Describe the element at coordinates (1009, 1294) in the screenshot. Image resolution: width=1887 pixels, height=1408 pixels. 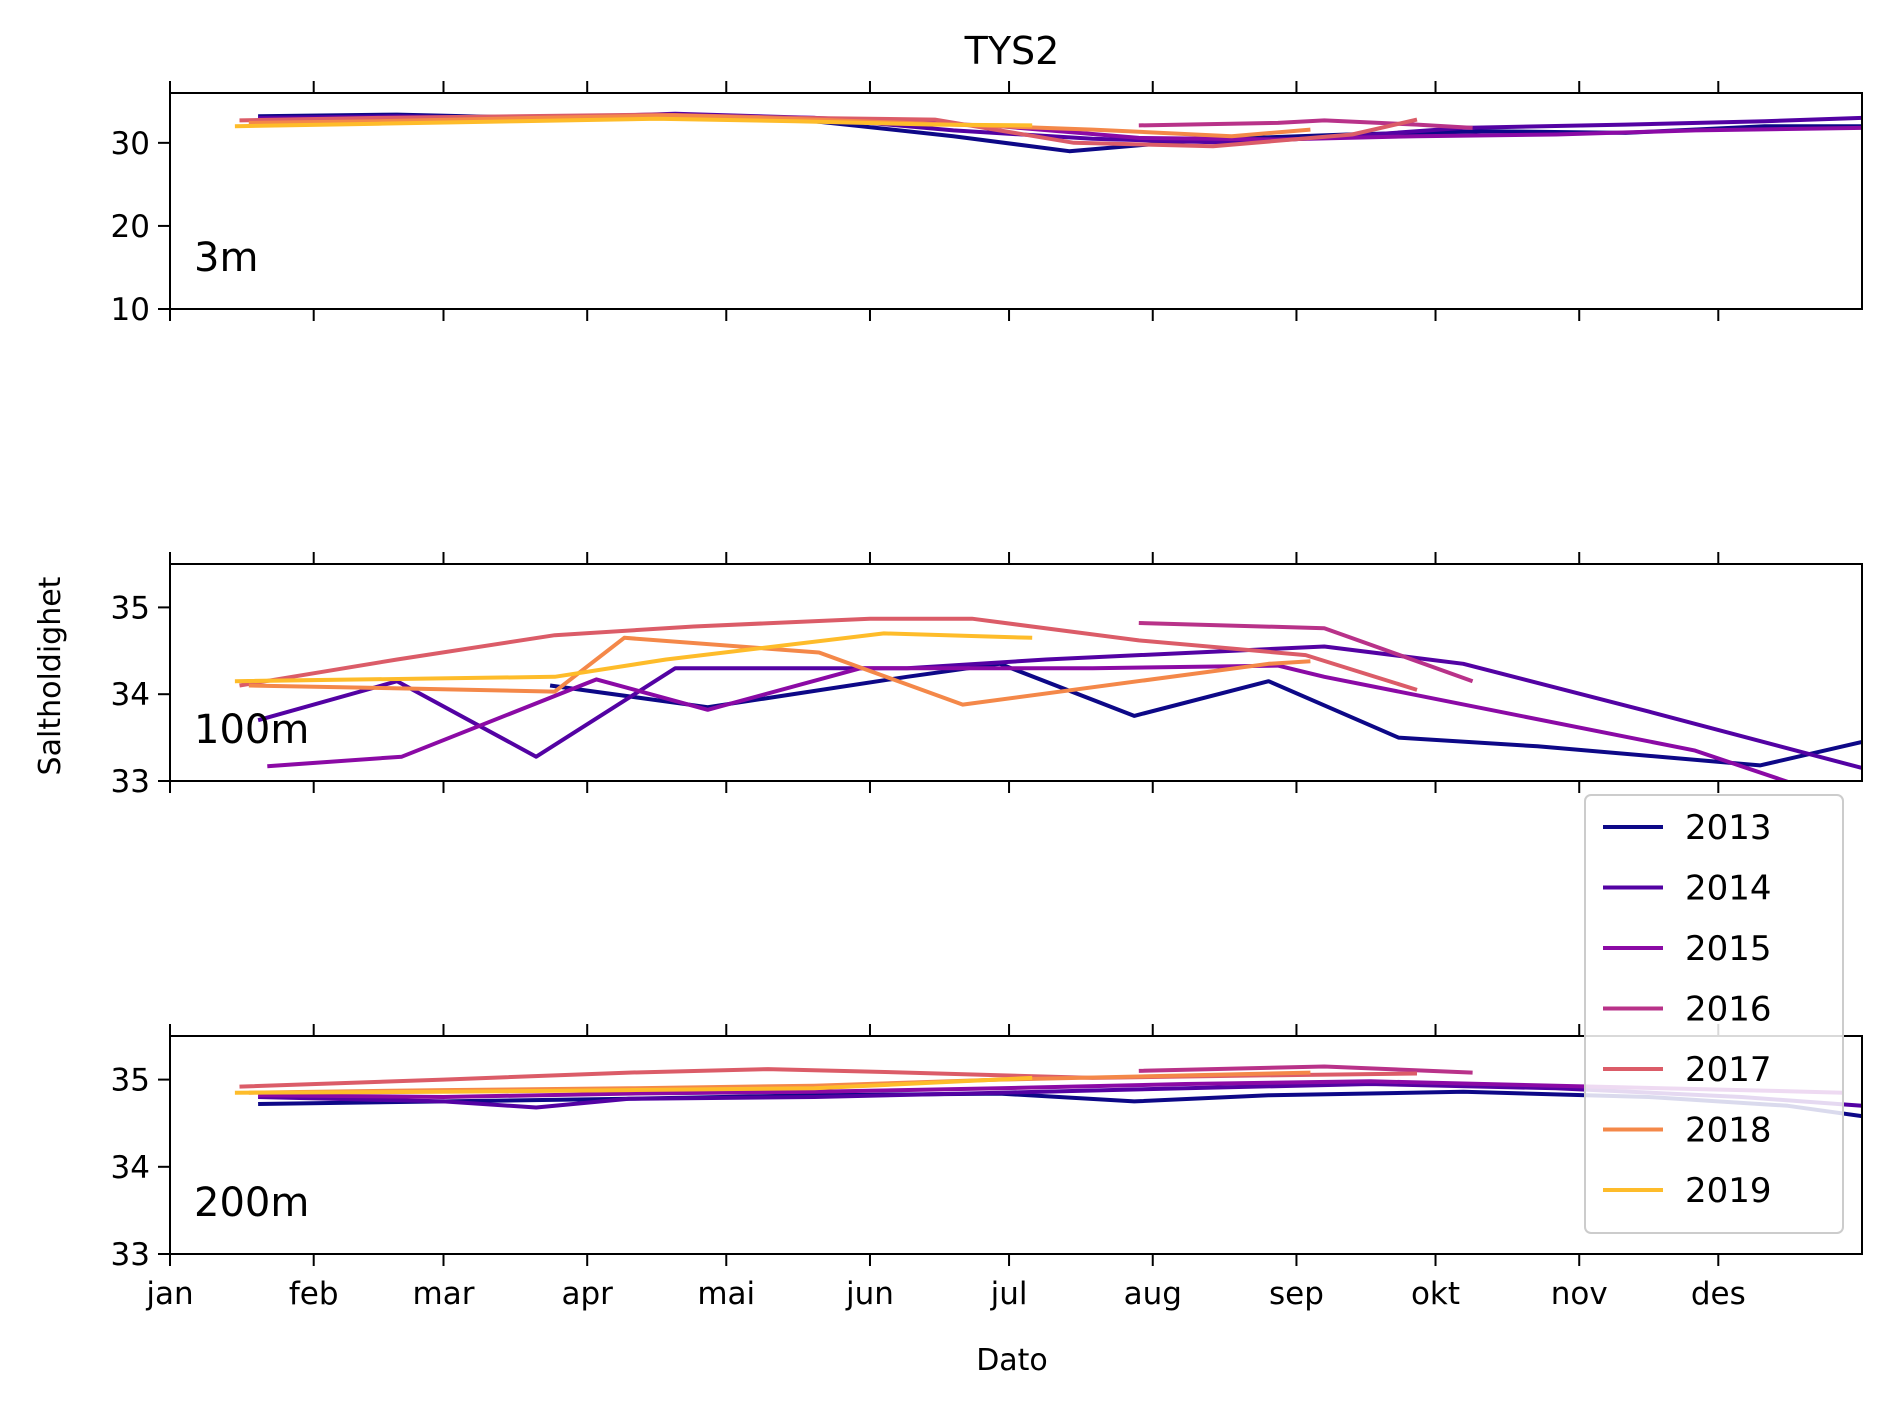
I see `x-tick-label: jul` at that location.